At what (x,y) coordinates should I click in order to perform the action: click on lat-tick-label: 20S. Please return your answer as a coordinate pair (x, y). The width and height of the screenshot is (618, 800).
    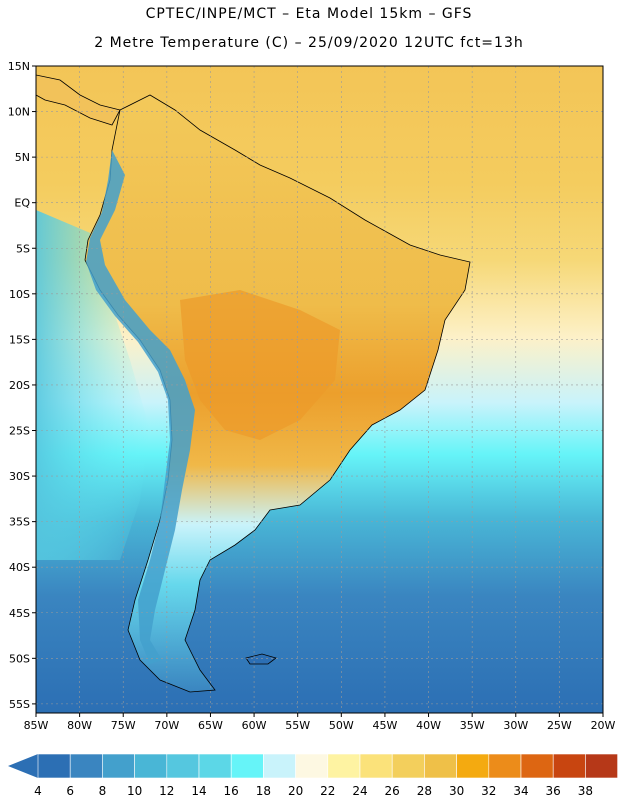
    Looking at the image, I should click on (19, 385).